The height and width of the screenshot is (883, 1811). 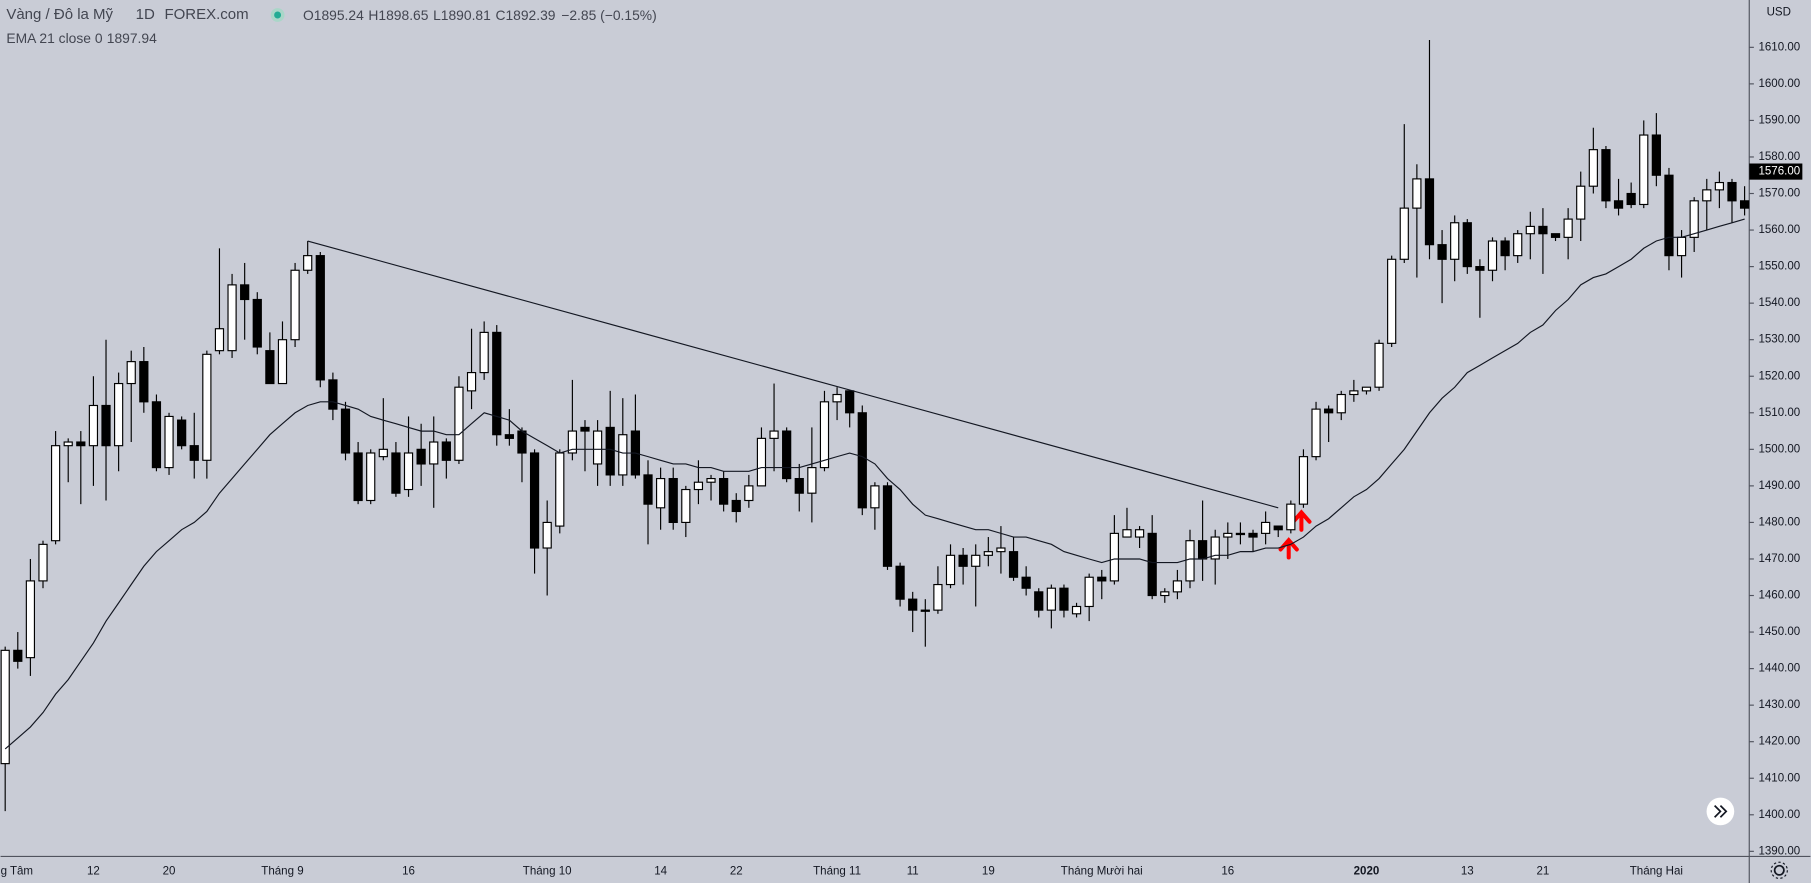 I want to click on o-value: 1895.24, so click(x=339, y=15).